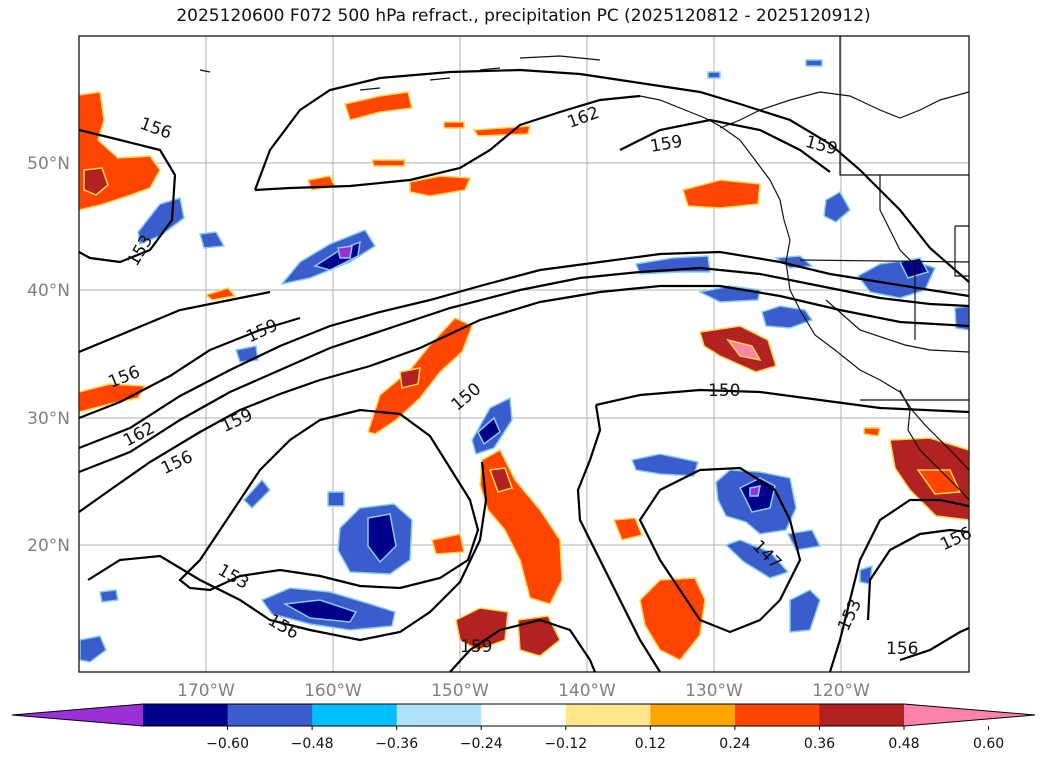 The image size is (1047, 765). Describe the element at coordinates (48, 164) in the screenshot. I see `lat-label: 50°N` at that location.